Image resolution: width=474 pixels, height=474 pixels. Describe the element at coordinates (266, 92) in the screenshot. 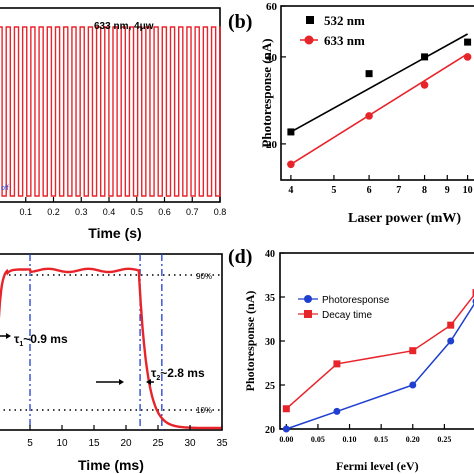

I see `panel-b-y-label: Photoresponse (nA)` at that location.